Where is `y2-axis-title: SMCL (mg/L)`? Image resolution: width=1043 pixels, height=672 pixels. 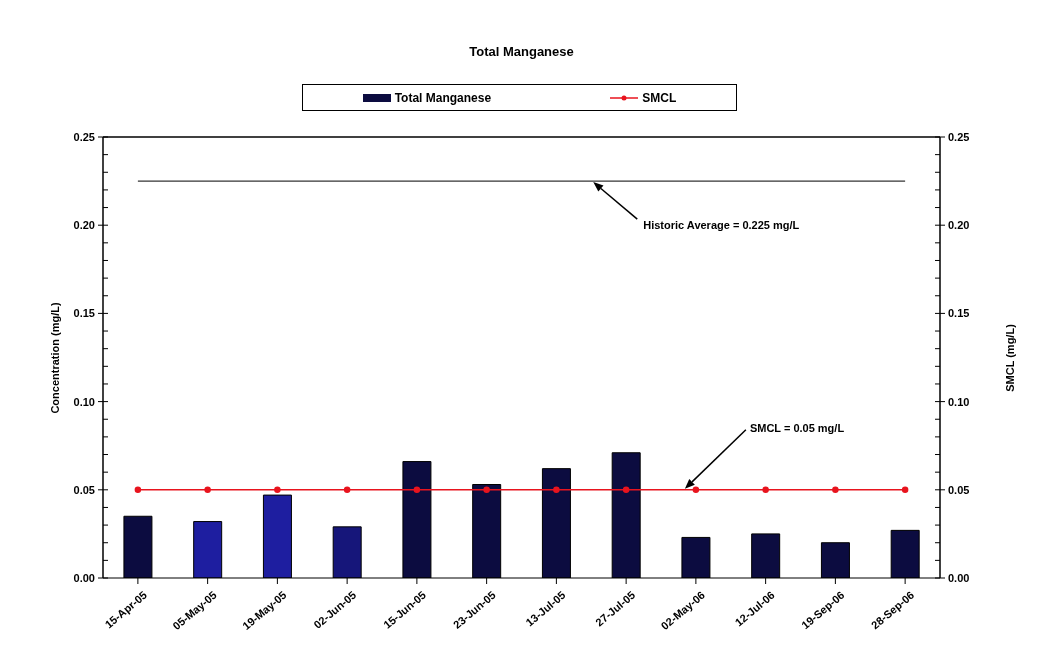 y2-axis-title: SMCL (mg/L) is located at coordinates (1010, 357).